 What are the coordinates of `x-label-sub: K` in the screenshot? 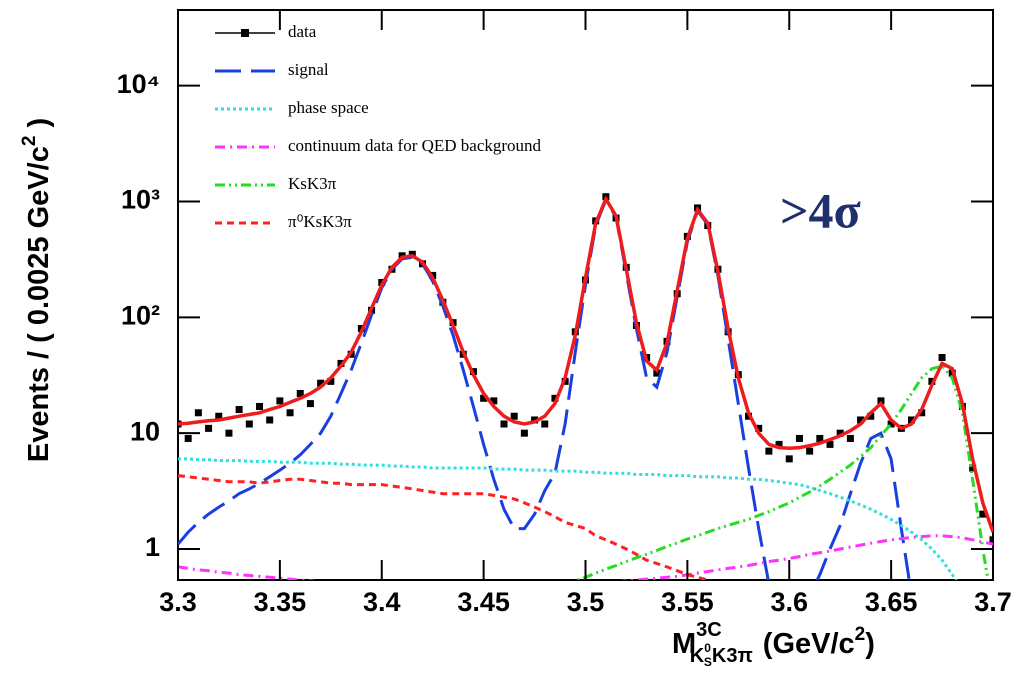 It's located at (697, 656).